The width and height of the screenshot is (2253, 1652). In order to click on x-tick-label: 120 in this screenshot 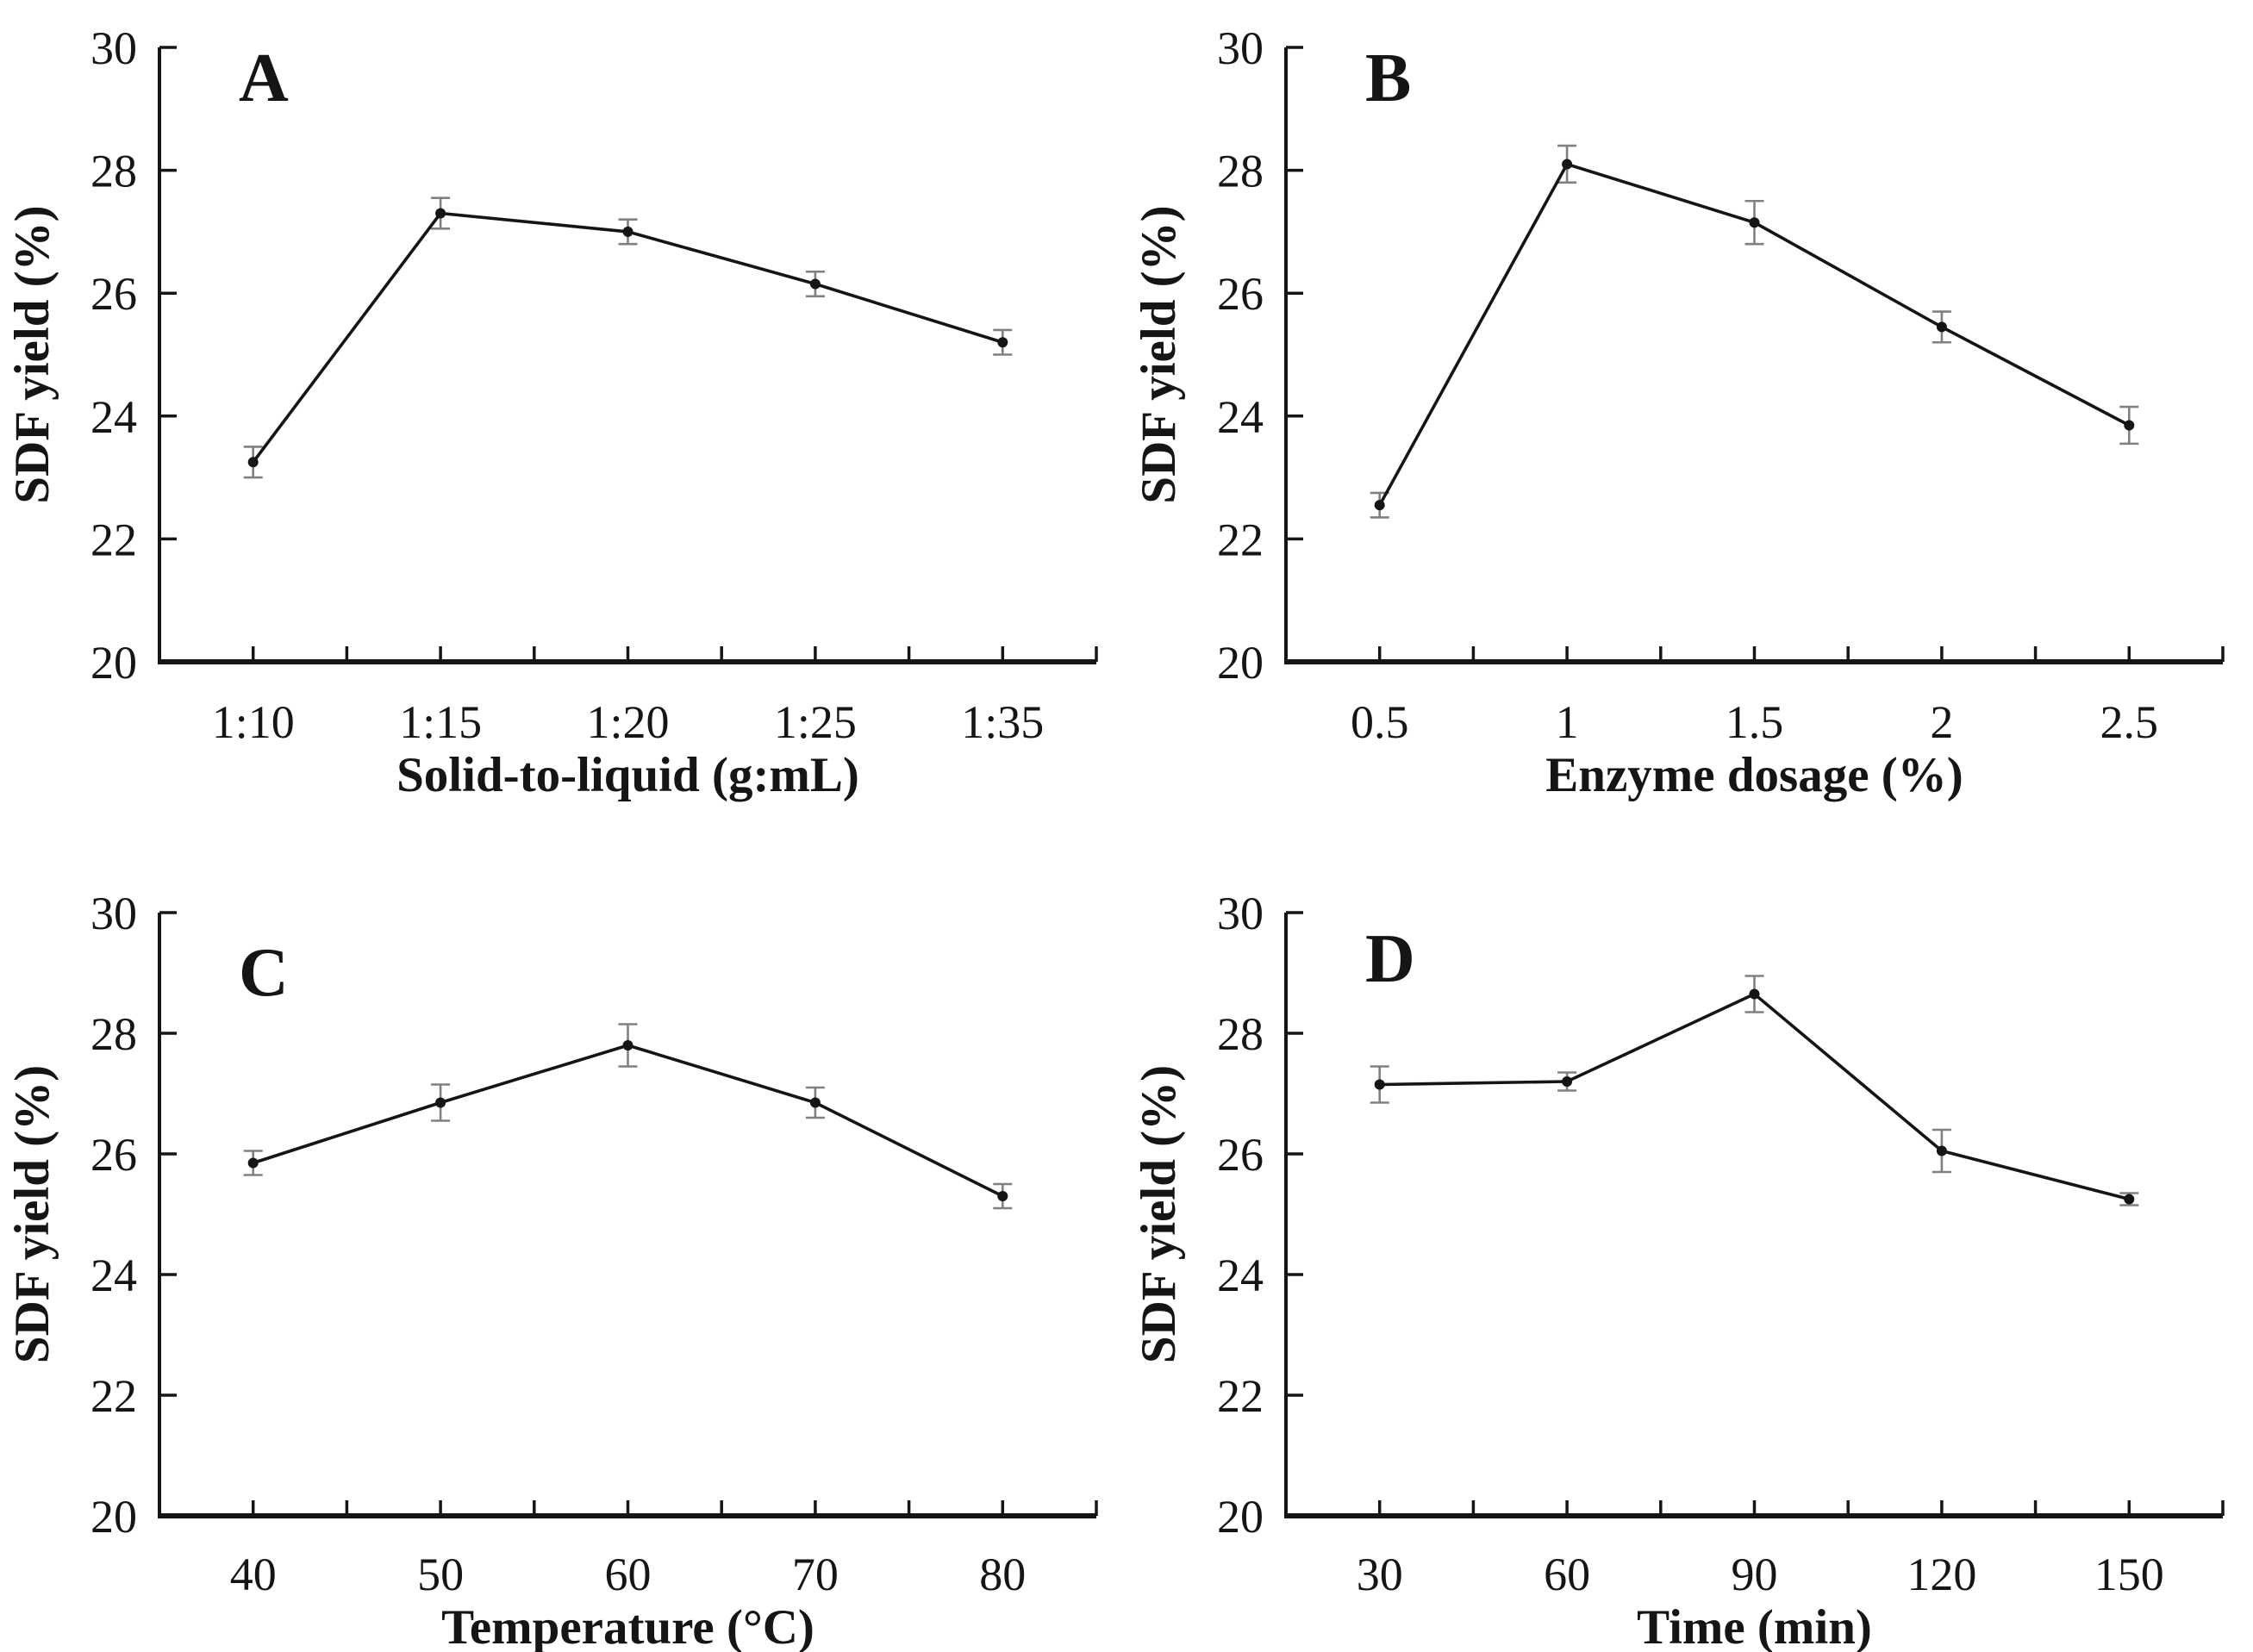, I will do `click(1941, 1574)`.